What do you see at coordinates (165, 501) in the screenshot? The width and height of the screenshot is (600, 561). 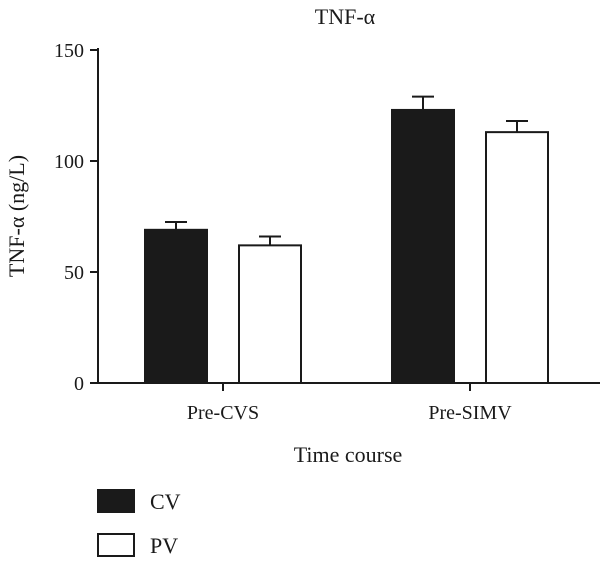 I see `legend-label-cv: CV` at bounding box center [165, 501].